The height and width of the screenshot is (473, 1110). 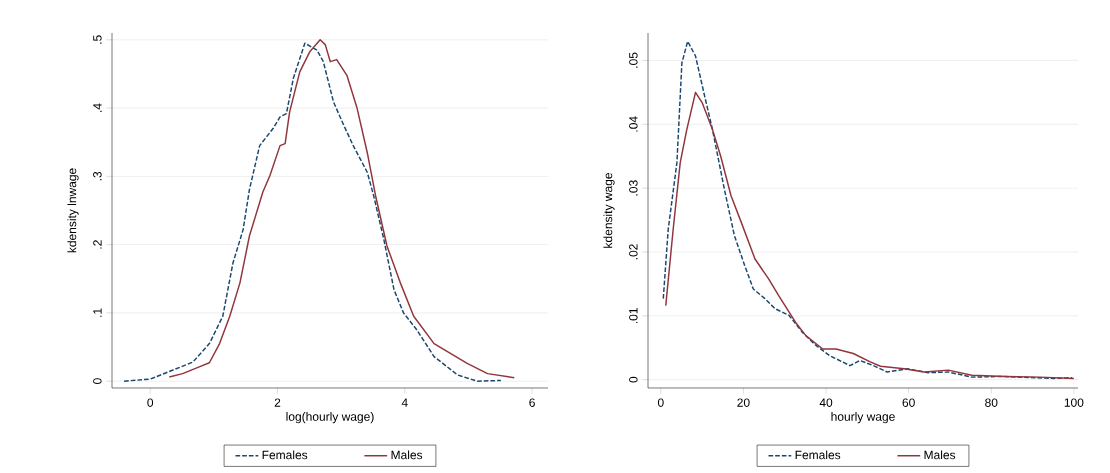 What do you see at coordinates (97, 39) in the screenshot?
I see `y-tick-label: .5` at bounding box center [97, 39].